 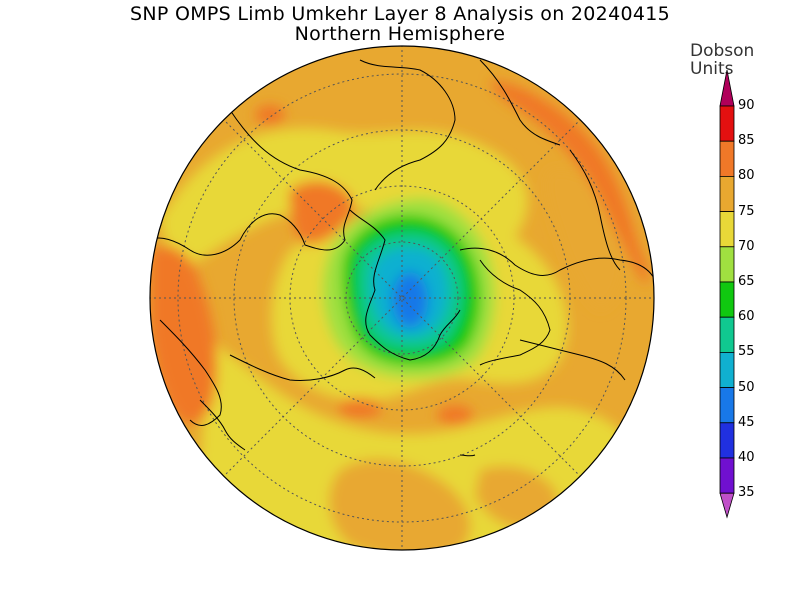 I want to click on colorbar-tick-label: 40, so click(x=746, y=457).